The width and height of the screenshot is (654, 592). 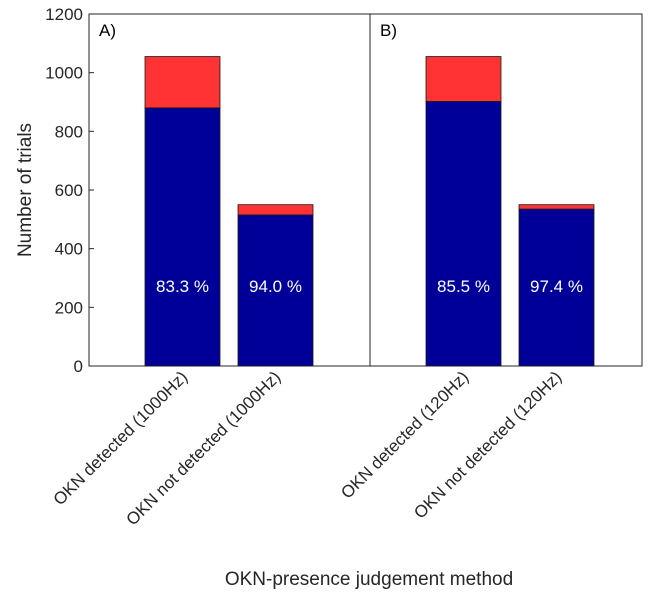 I want to click on y-tick-label: 400, so click(x=69, y=249).